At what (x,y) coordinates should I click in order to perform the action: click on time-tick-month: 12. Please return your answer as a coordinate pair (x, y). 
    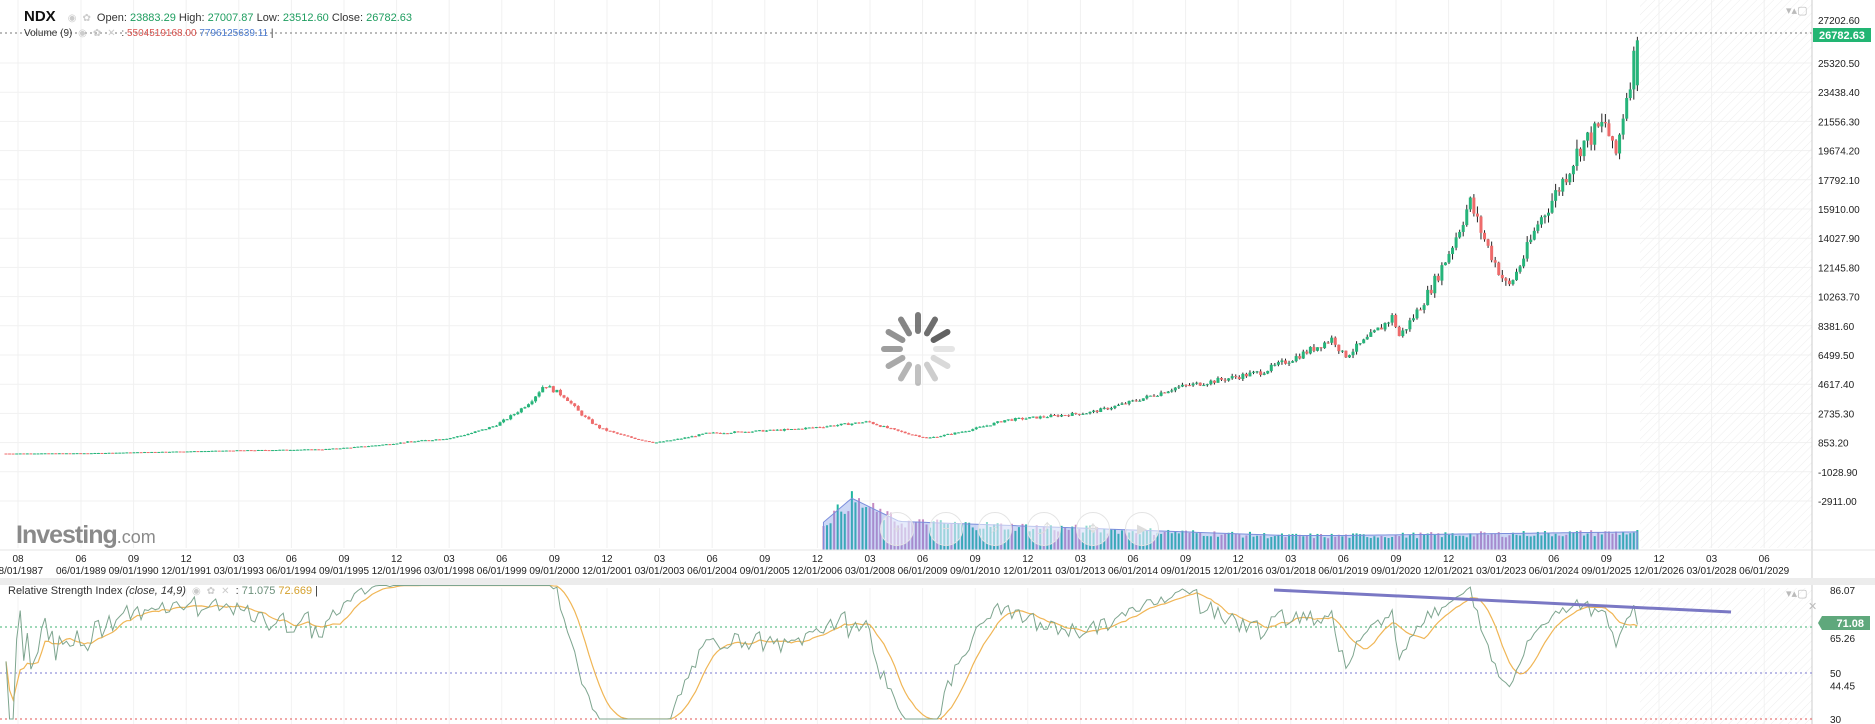
    Looking at the image, I should click on (187, 559).